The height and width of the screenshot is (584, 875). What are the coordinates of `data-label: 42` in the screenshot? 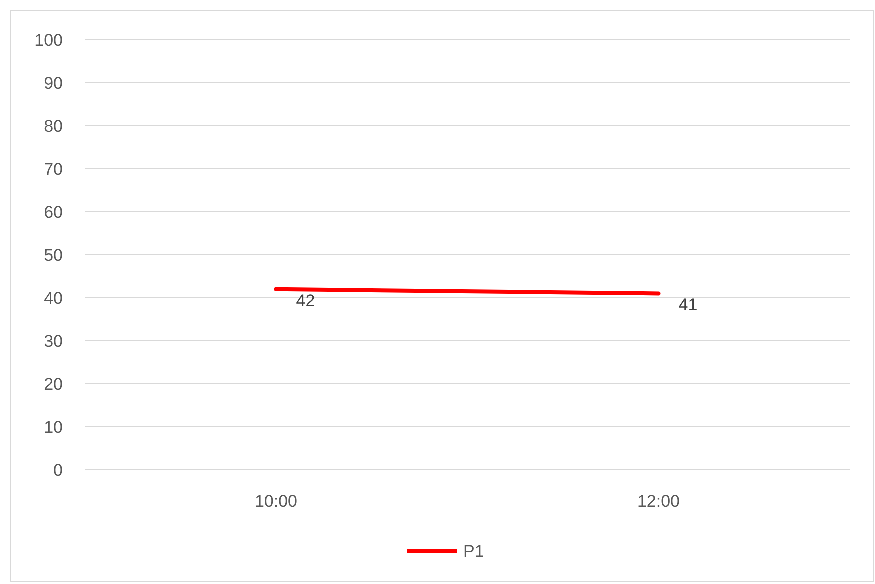 It's located at (306, 300).